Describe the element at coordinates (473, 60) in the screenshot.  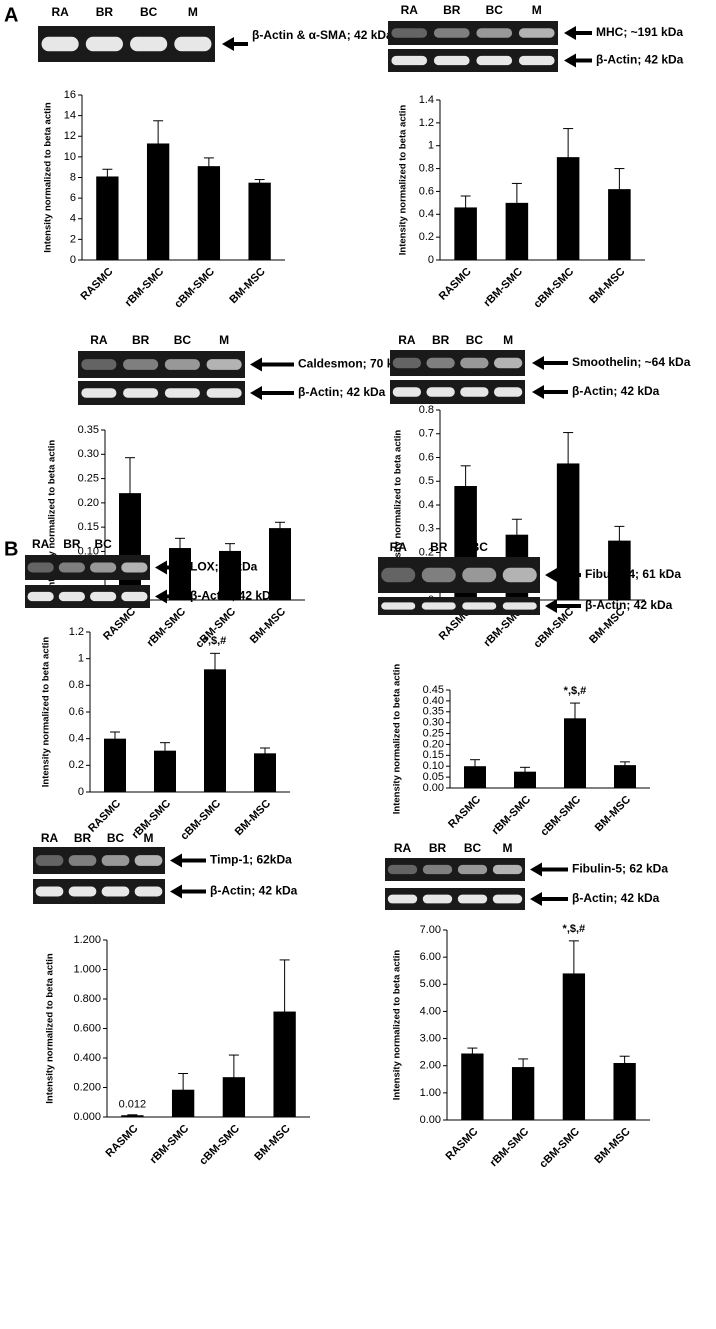
I see `blot-strip` at that location.